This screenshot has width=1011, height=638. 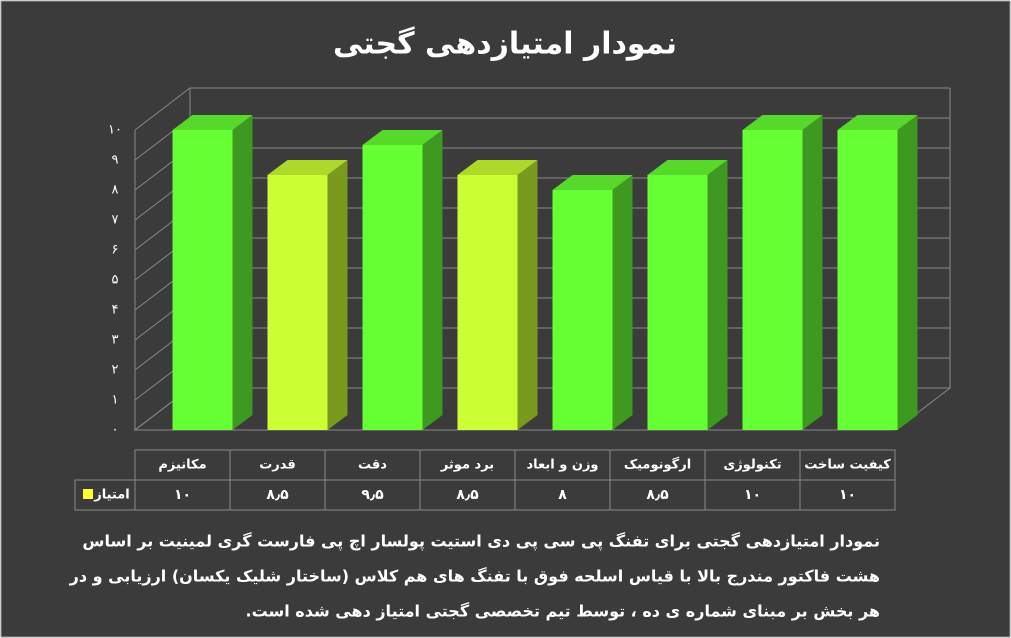 What do you see at coordinates (115, 250) in the screenshot?
I see `y-tick-label: ۶` at bounding box center [115, 250].